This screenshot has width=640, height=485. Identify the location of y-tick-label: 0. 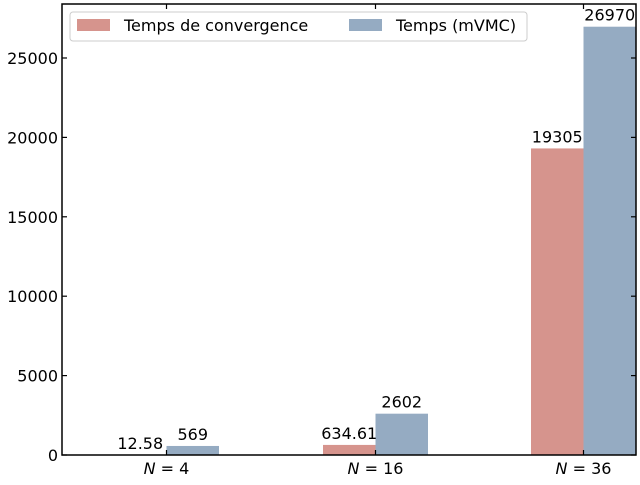
(53, 455).